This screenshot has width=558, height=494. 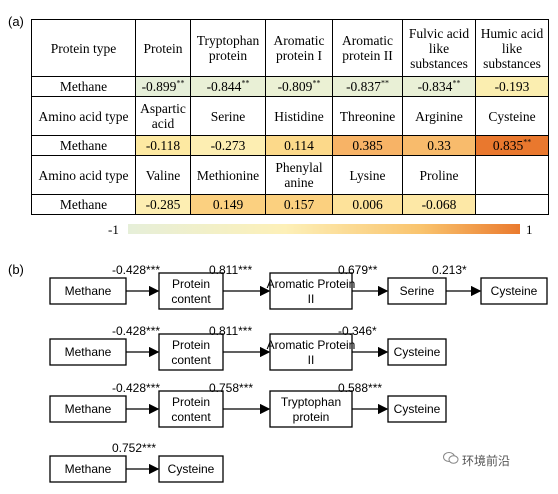 I want to click on table-cell: Lysine, so click(x=367, y=175).